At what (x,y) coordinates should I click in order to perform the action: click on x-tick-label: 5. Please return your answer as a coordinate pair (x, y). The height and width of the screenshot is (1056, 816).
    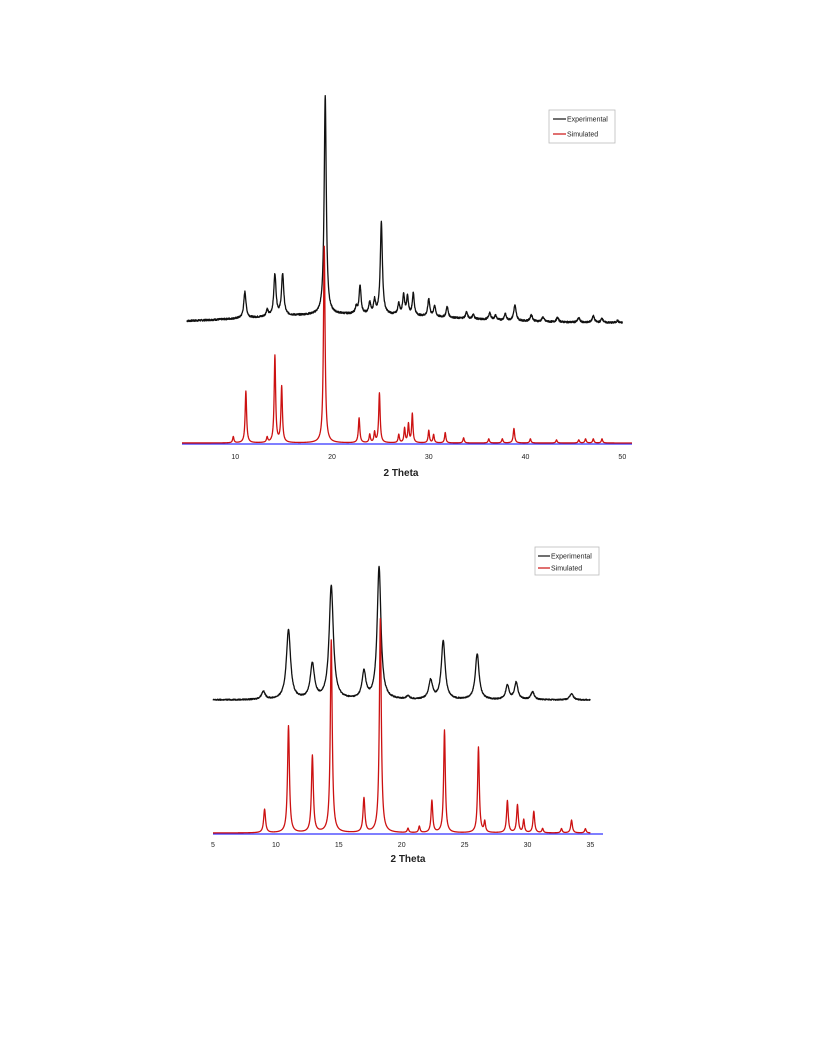
    Looking at the image, I should click on (213, 845).